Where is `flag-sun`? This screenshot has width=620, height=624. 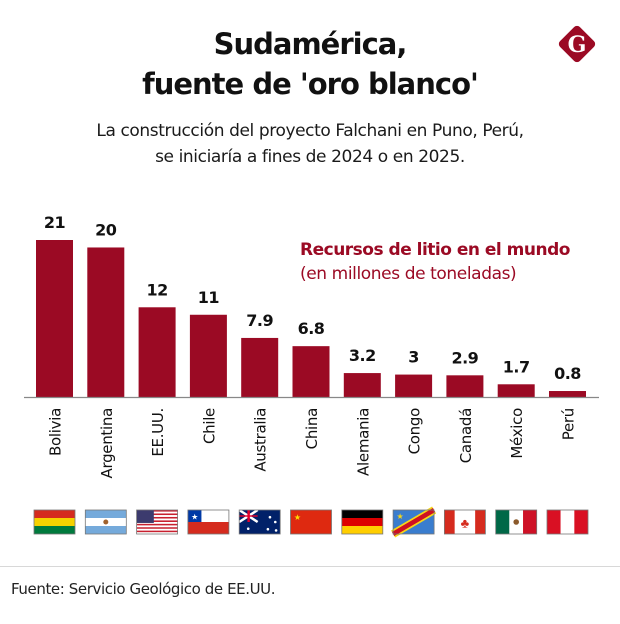
flag-sun is located at coordinates (106, 522).